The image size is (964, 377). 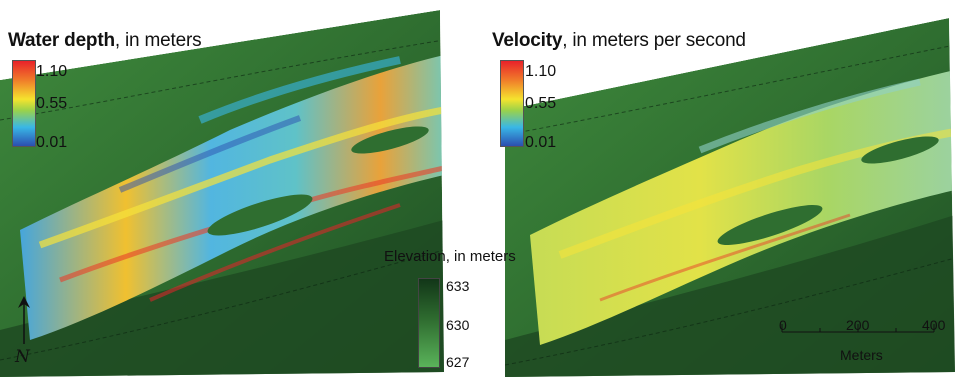 I want to click on velocity-color-ramp, so click(x=512, y=103).